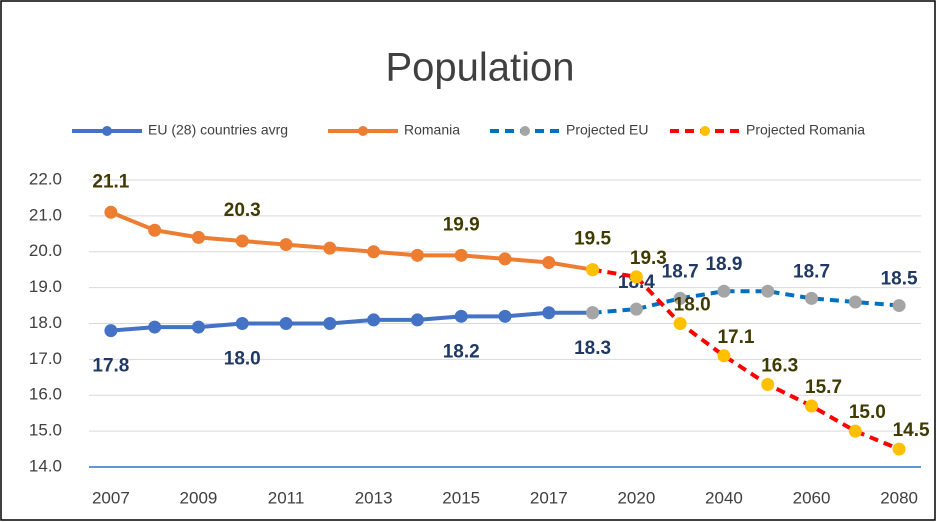 This screenshot has width=939, height=522. Describe the element at coordinates (242, 210) in the screenshot. I see `data-label: 20.3` at that location.